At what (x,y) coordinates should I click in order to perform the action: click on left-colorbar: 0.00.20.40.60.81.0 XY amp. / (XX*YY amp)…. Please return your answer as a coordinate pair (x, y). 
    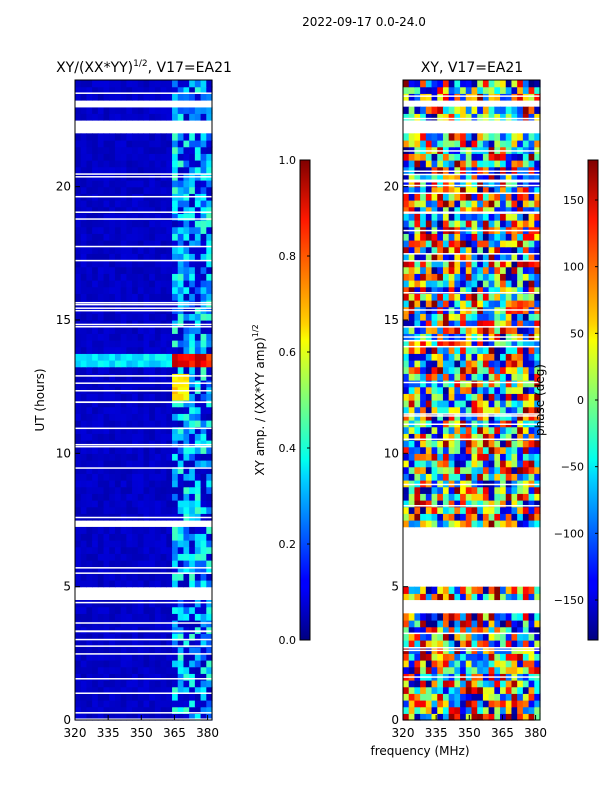
    Looking at the image, I should click on (281, 400).